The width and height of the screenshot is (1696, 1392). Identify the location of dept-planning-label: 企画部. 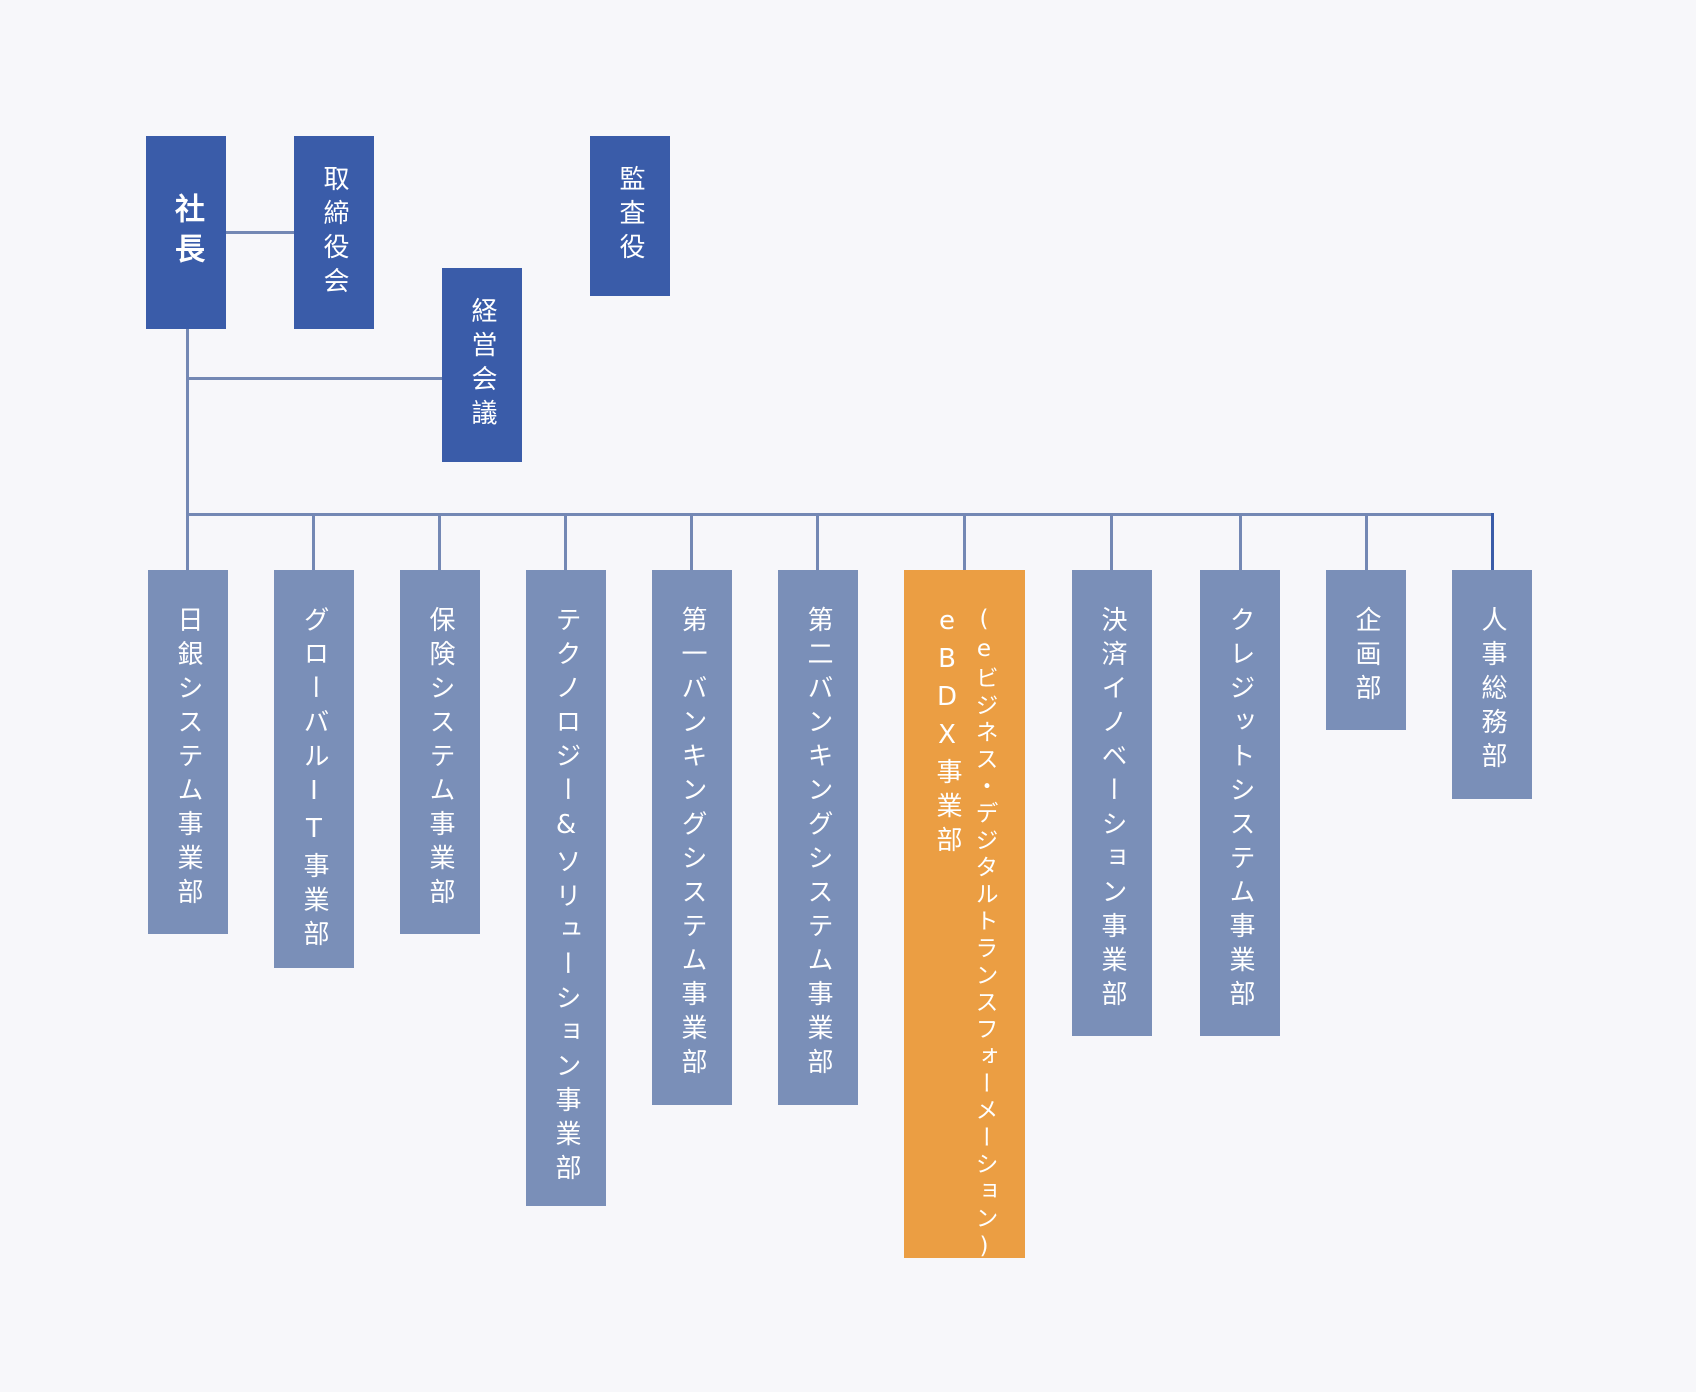
(1366, 657).